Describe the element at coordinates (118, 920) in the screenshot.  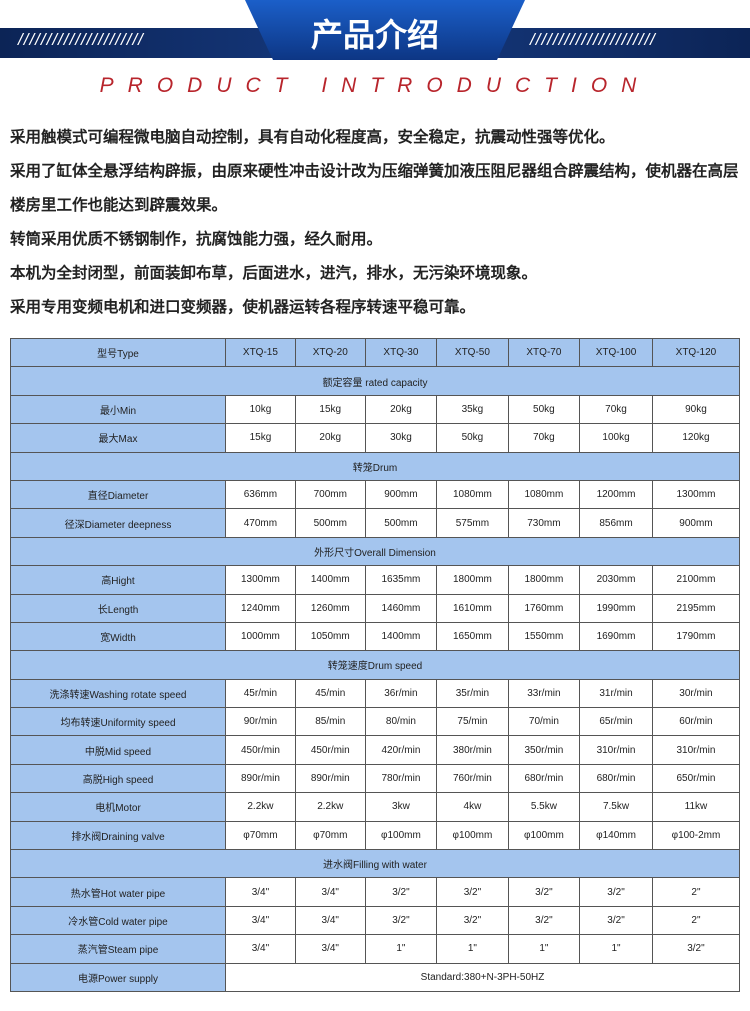
I see `table-cell: 冷水管Cold water pipe` at that location.